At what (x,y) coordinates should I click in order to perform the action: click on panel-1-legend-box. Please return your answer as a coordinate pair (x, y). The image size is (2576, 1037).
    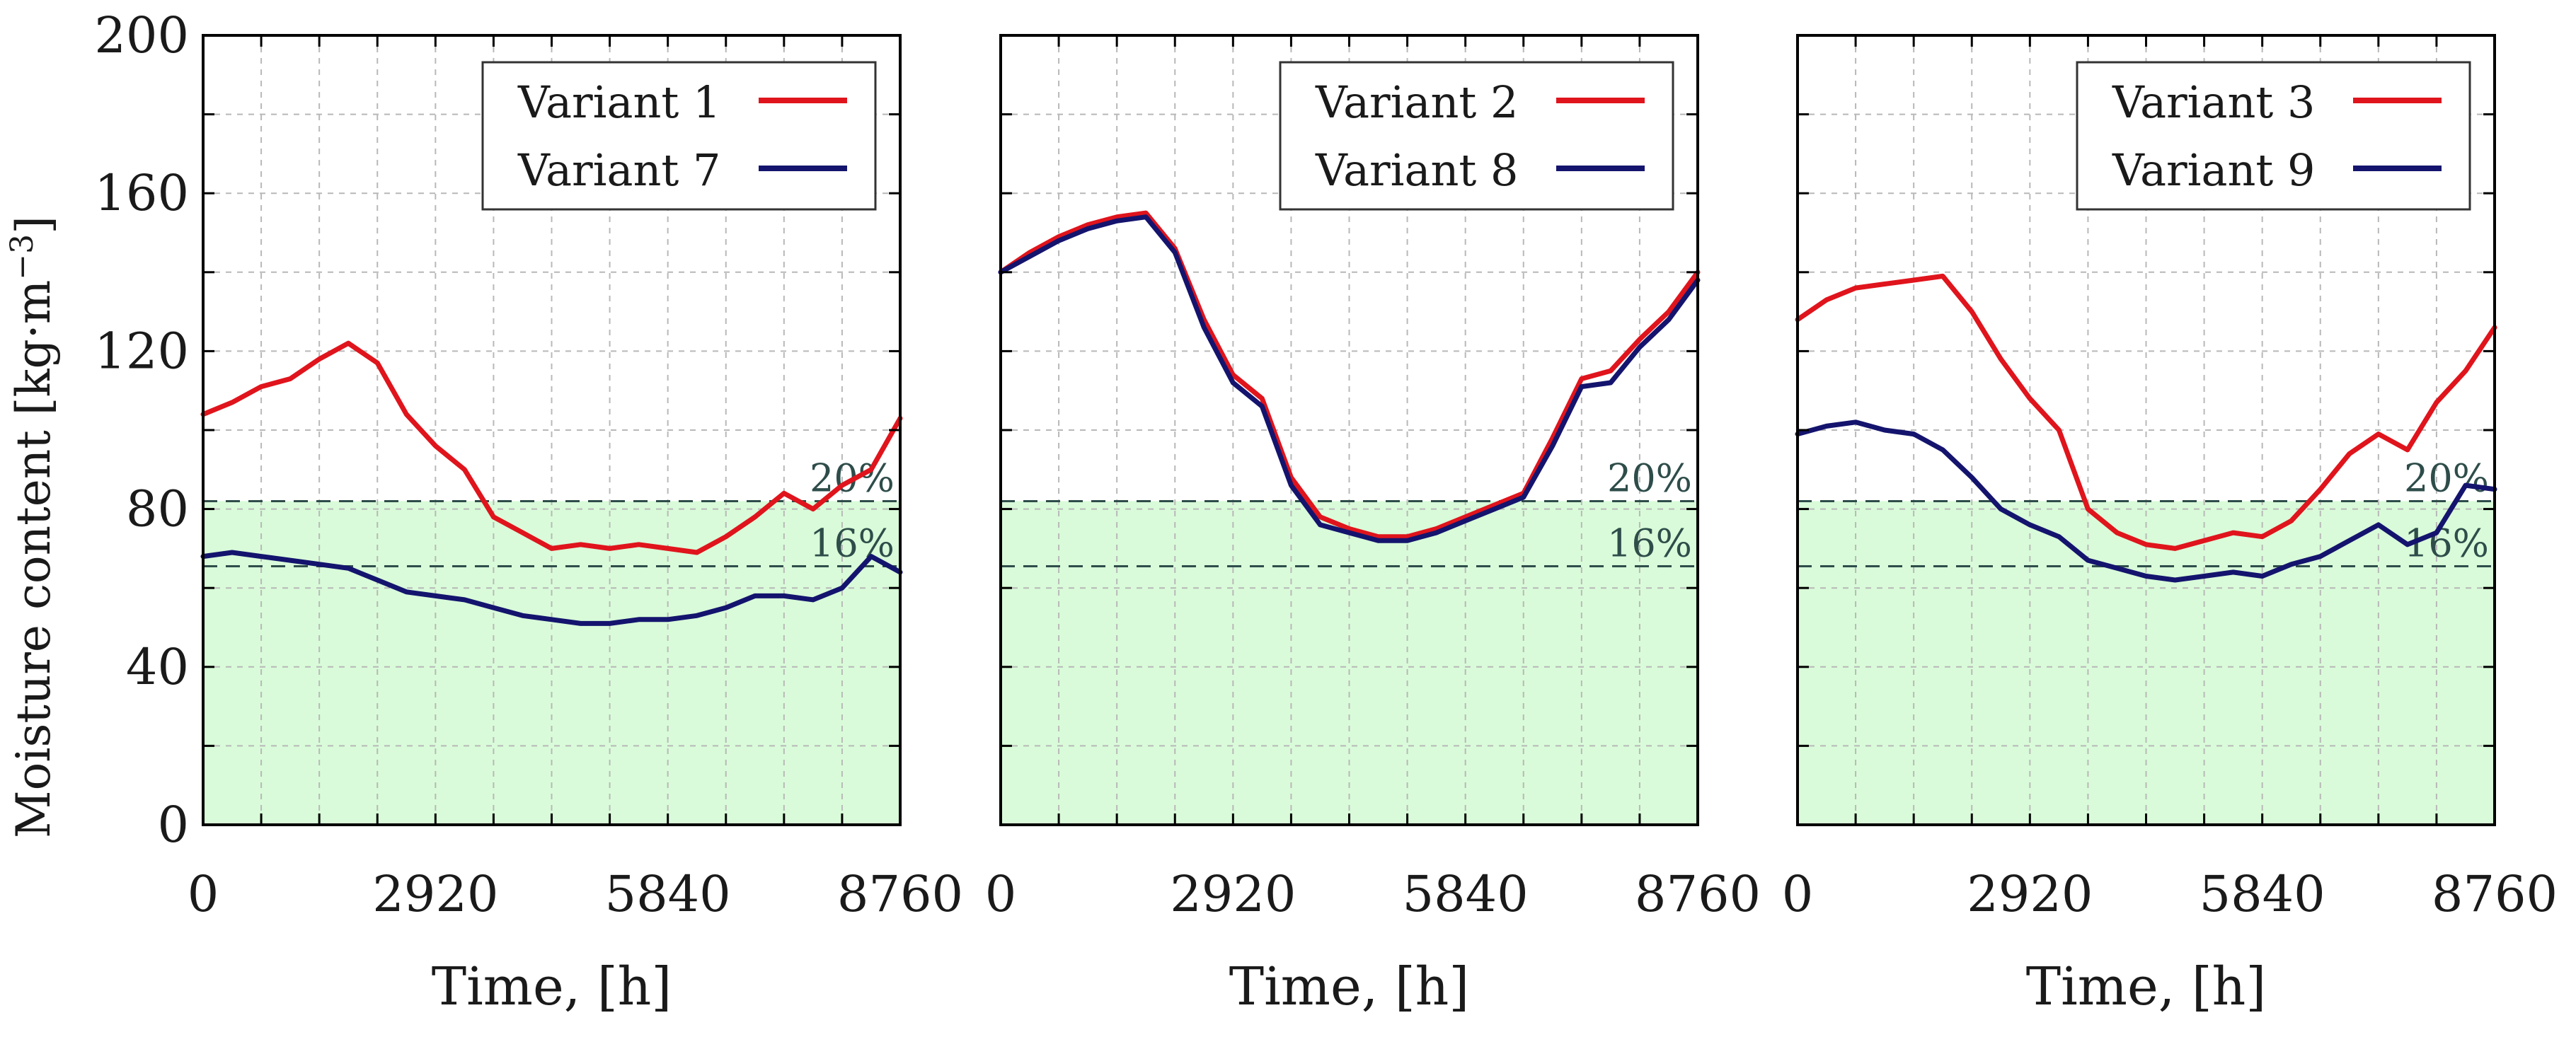
    Looking at the image, I should click on (679, 136).